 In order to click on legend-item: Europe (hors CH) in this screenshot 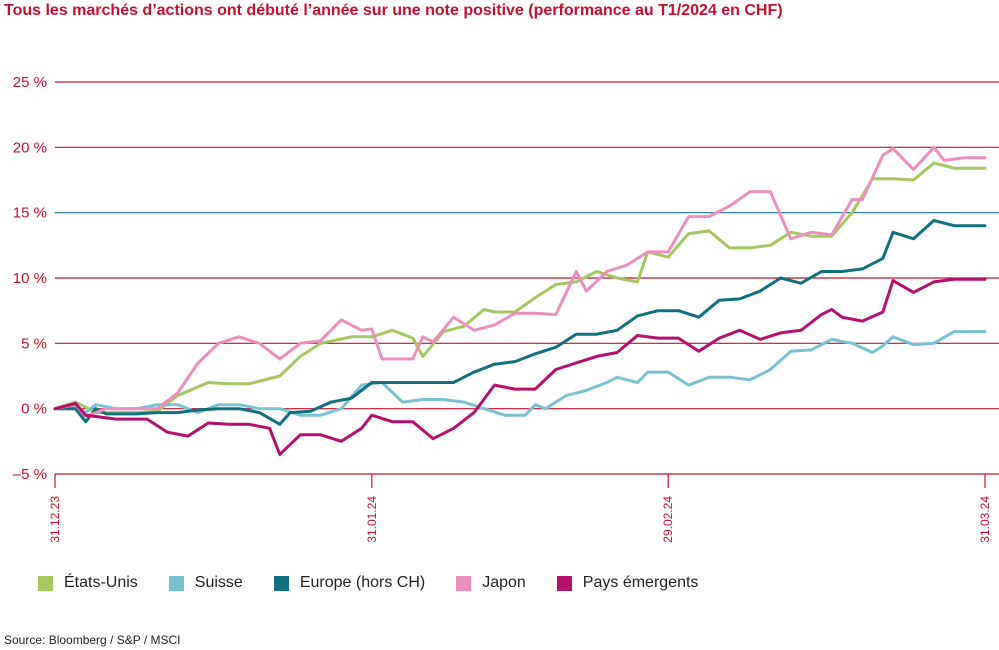, I will do `click(349, 583)`.